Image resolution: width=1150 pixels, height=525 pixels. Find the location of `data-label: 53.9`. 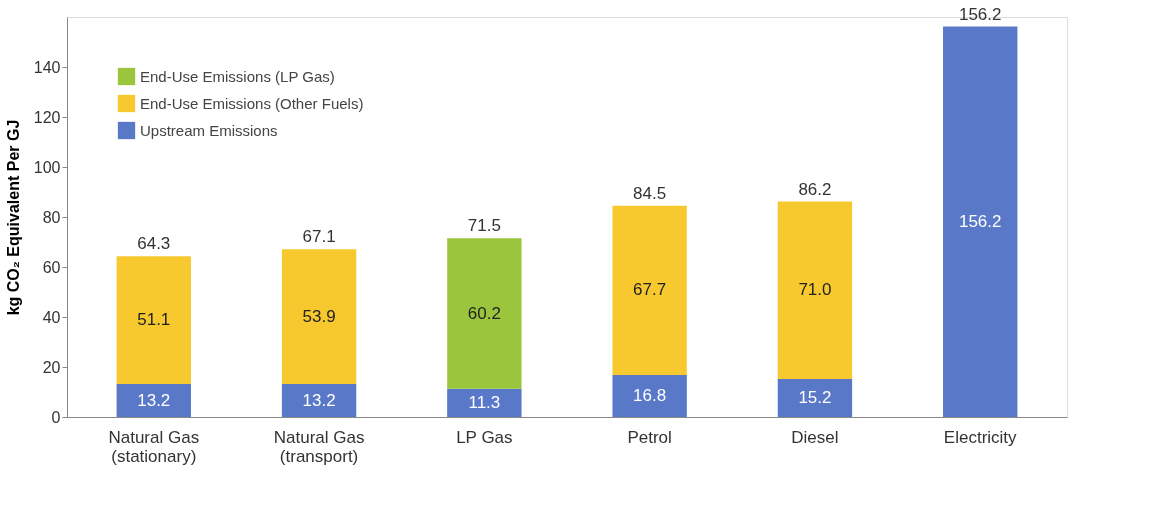

data-label: 53.9 is located at coordinates (319, 316).